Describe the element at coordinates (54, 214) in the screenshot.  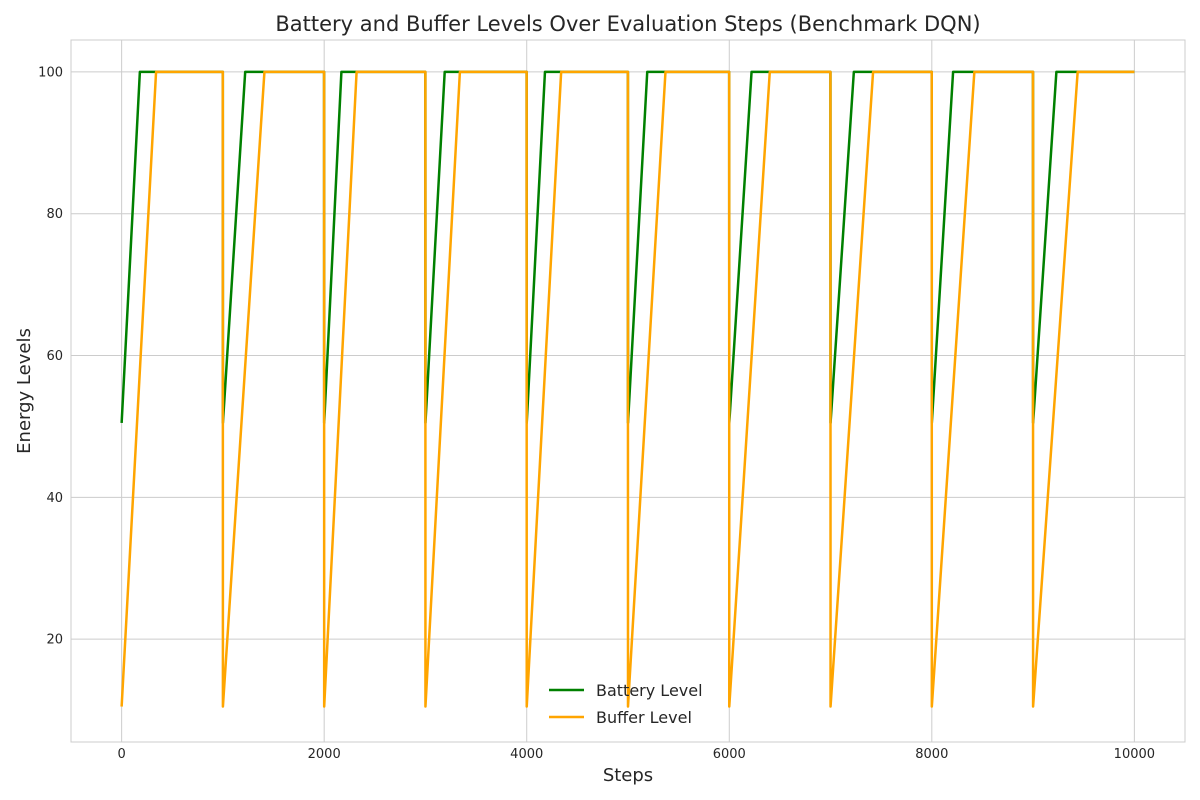
I see `y-tick-label: 80` at that location.